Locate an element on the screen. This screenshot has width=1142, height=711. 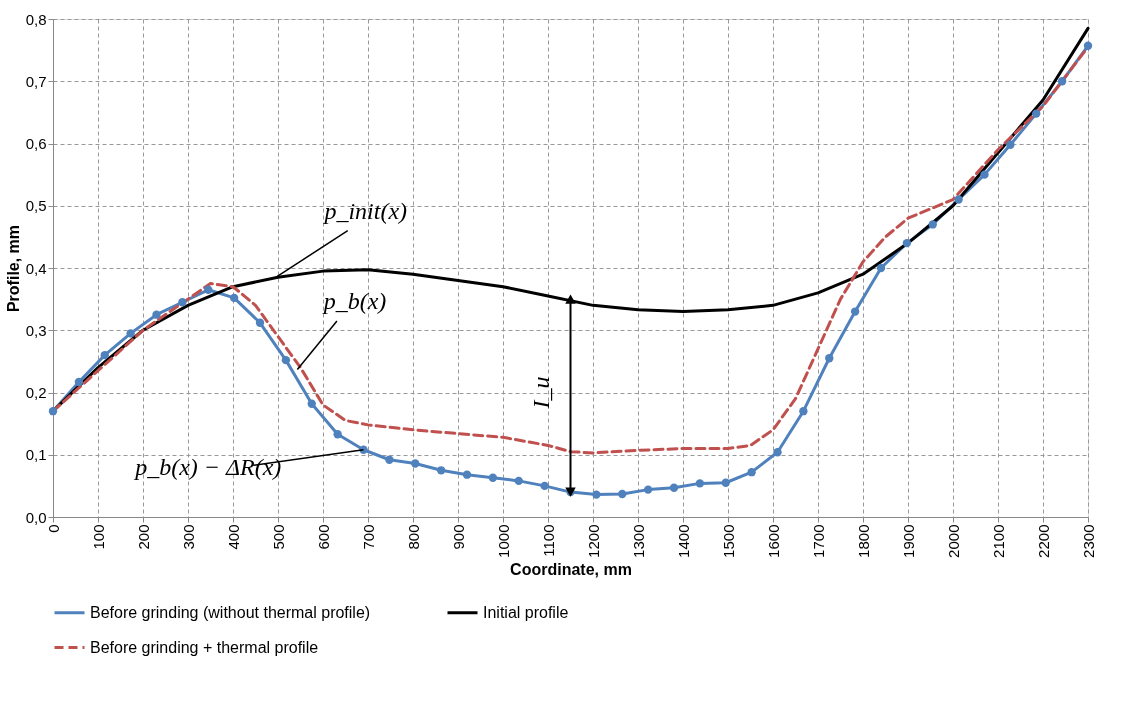
x-tick-label: 2300 is located at coordinates (1088, 541).